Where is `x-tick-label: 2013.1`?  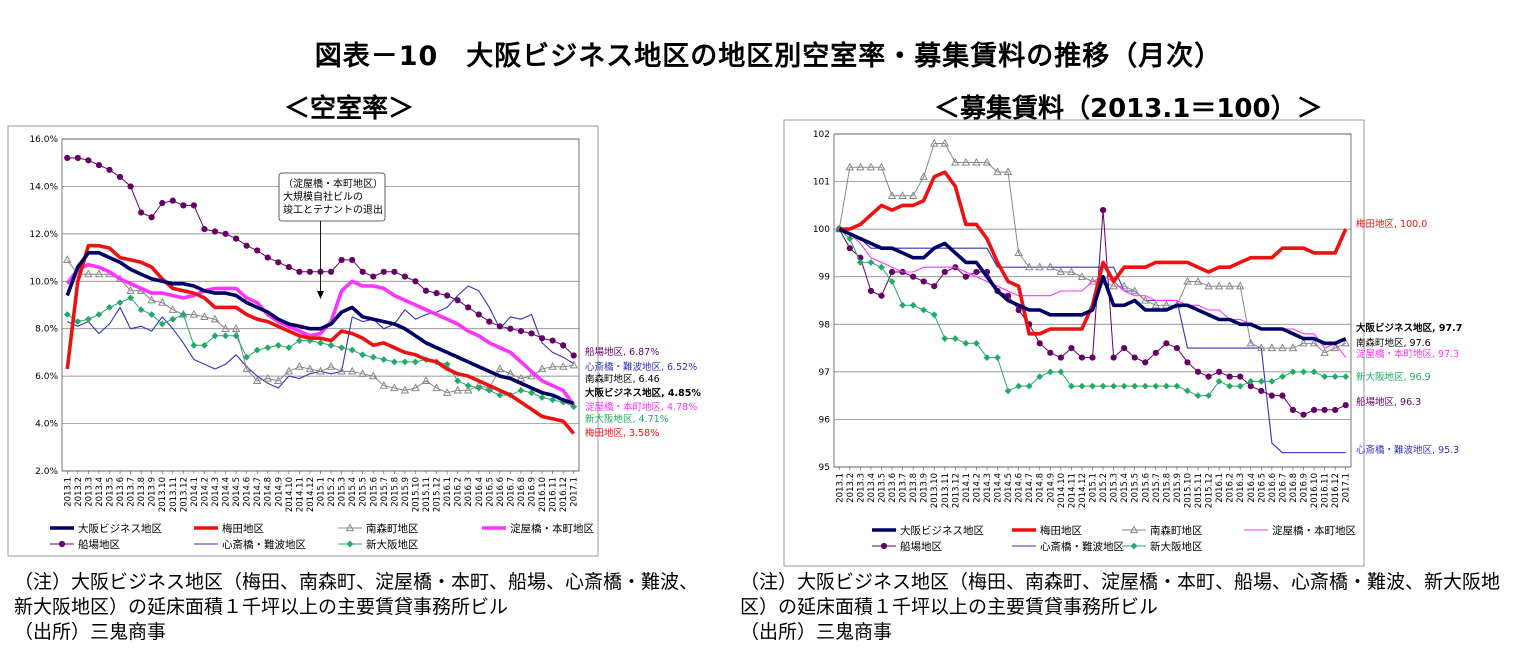 x-tick-label: 2013.1 is located at coordinates (68, 492).